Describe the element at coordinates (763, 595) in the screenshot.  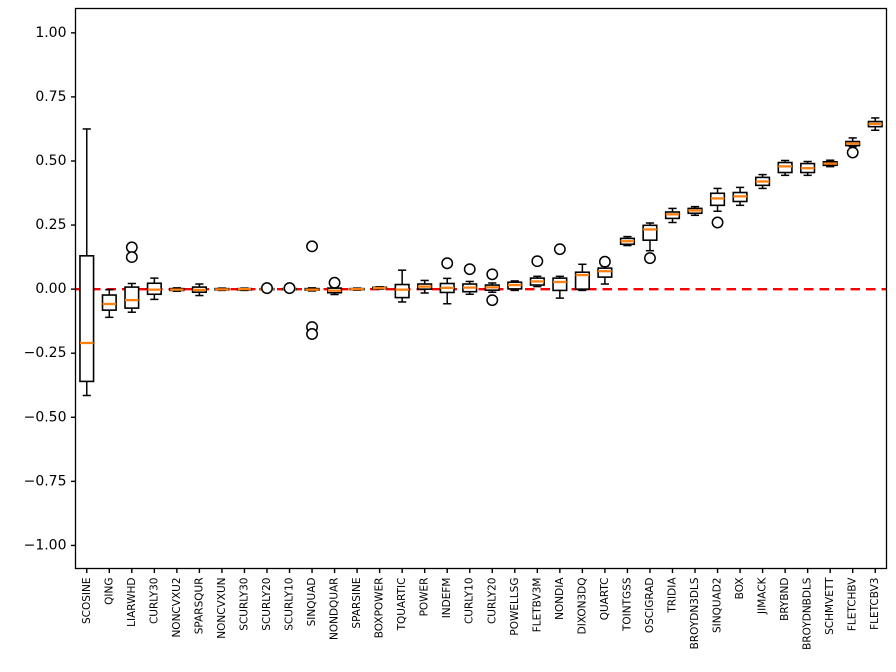
I see `x-tick-label: JIMACK` at that location.